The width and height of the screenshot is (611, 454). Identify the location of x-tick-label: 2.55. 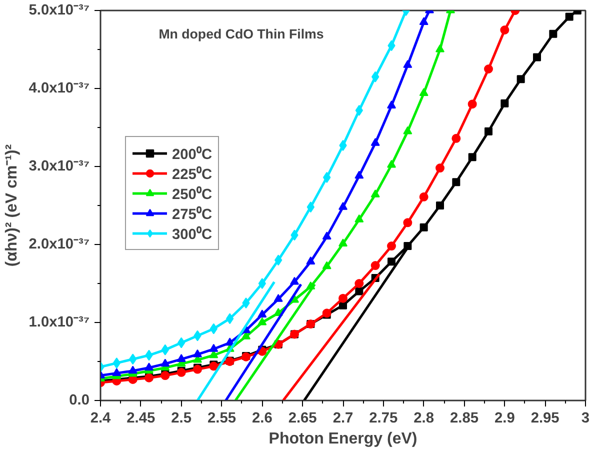
(221, 418).